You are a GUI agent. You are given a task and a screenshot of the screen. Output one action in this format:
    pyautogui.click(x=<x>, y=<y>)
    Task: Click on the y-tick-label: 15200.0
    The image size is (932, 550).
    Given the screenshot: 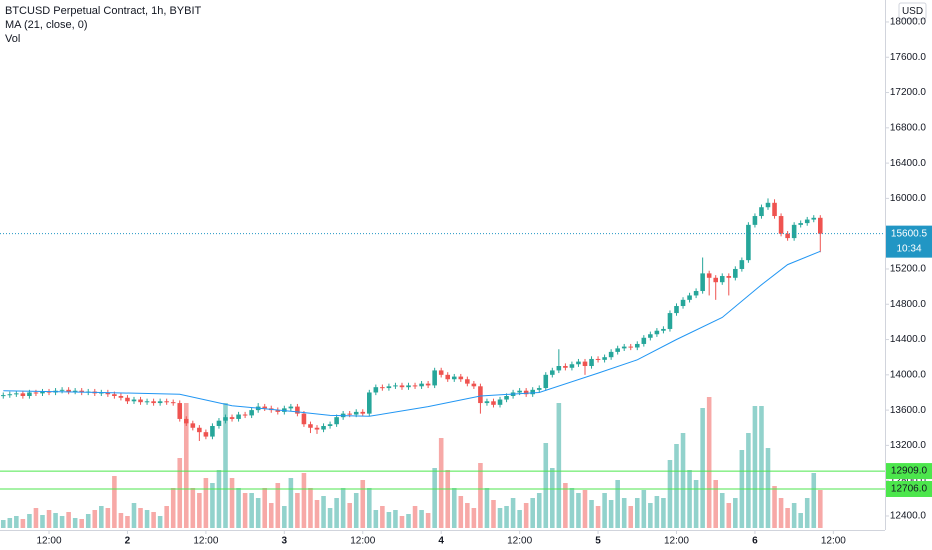 What is the action you would take?
    pyautogui.click(x=908, y=269)
    